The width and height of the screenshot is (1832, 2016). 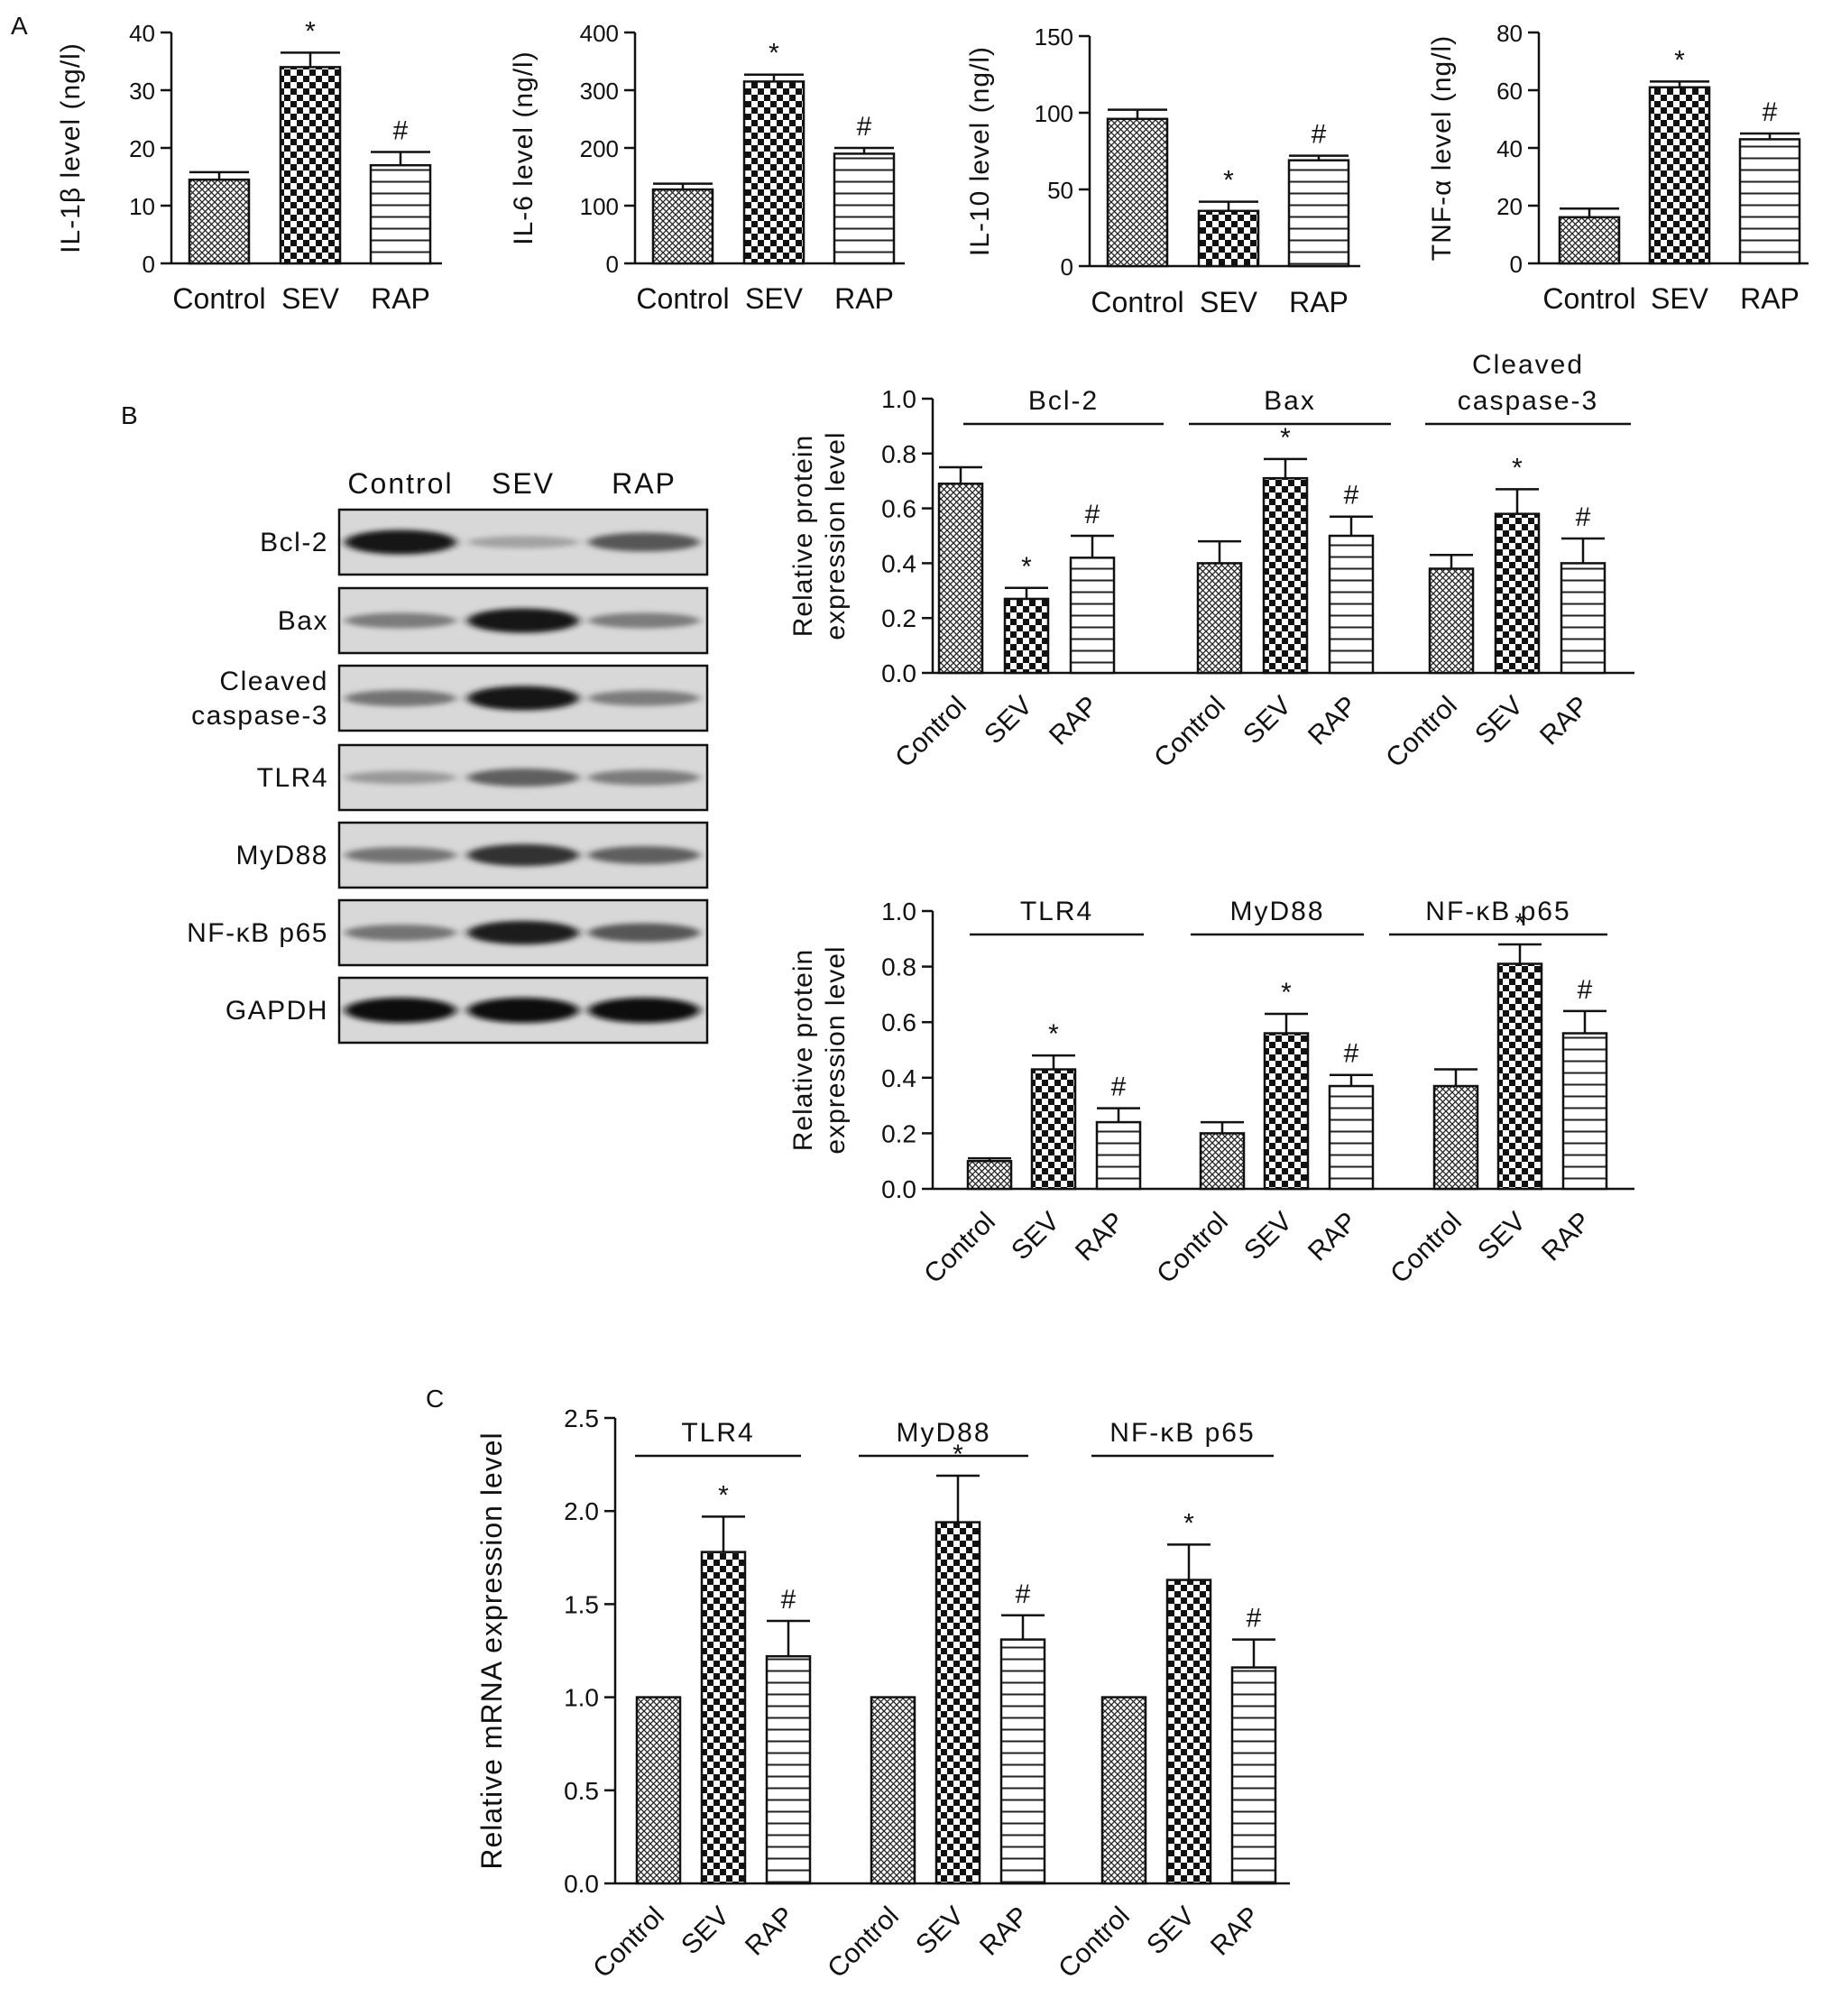 I want to click on group-title: MyD88, so click(x=943, y=1433).